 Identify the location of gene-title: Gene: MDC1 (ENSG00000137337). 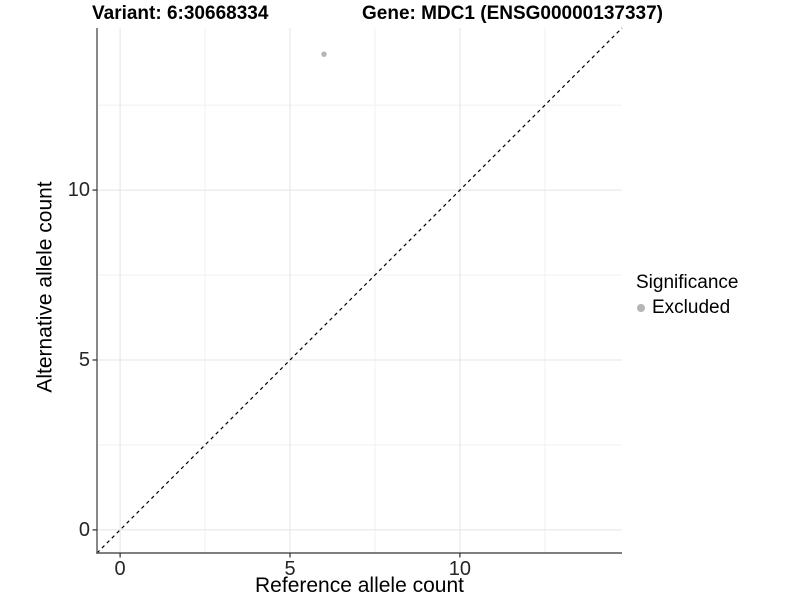
(512, 13).